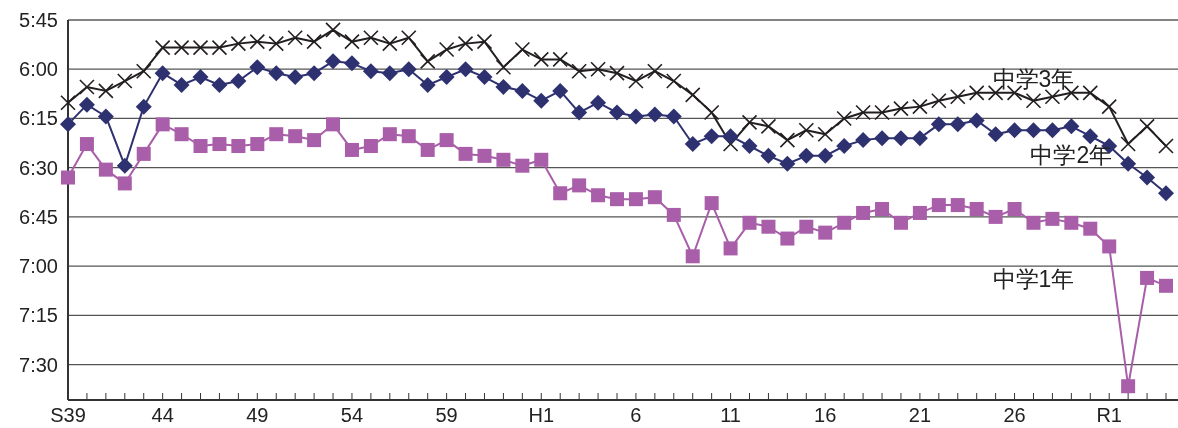  I want to click on y-tick-label: 7:00, so click(38, 266).